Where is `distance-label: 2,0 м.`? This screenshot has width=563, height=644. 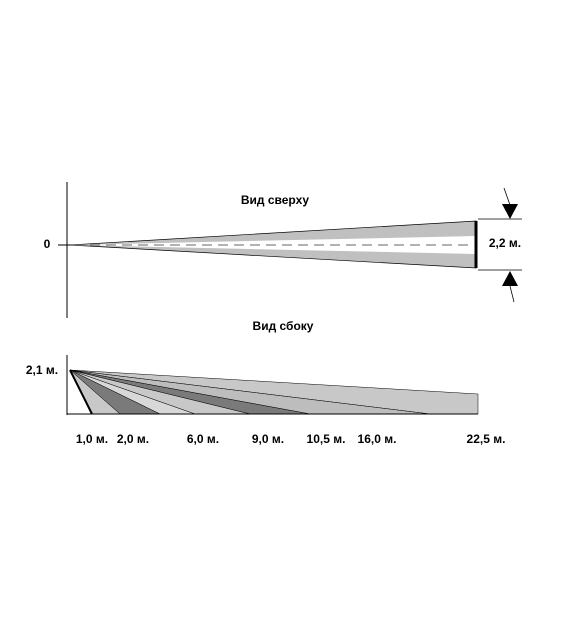
distance-label: 2,0 м. is located at coordinates (133, 439).